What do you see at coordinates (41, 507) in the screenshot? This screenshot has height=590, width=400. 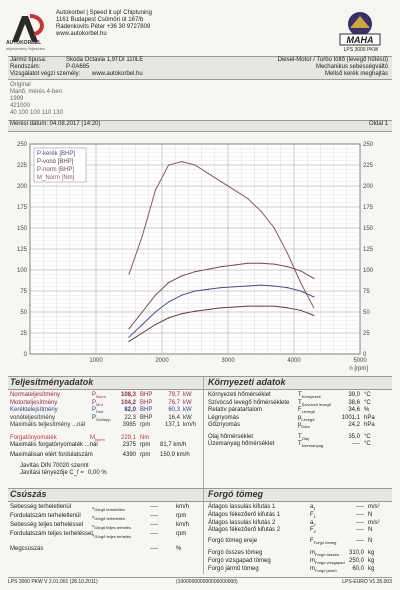 I see `slip-label: Sebesség terheletlenül` at bounding box center [41, 507].